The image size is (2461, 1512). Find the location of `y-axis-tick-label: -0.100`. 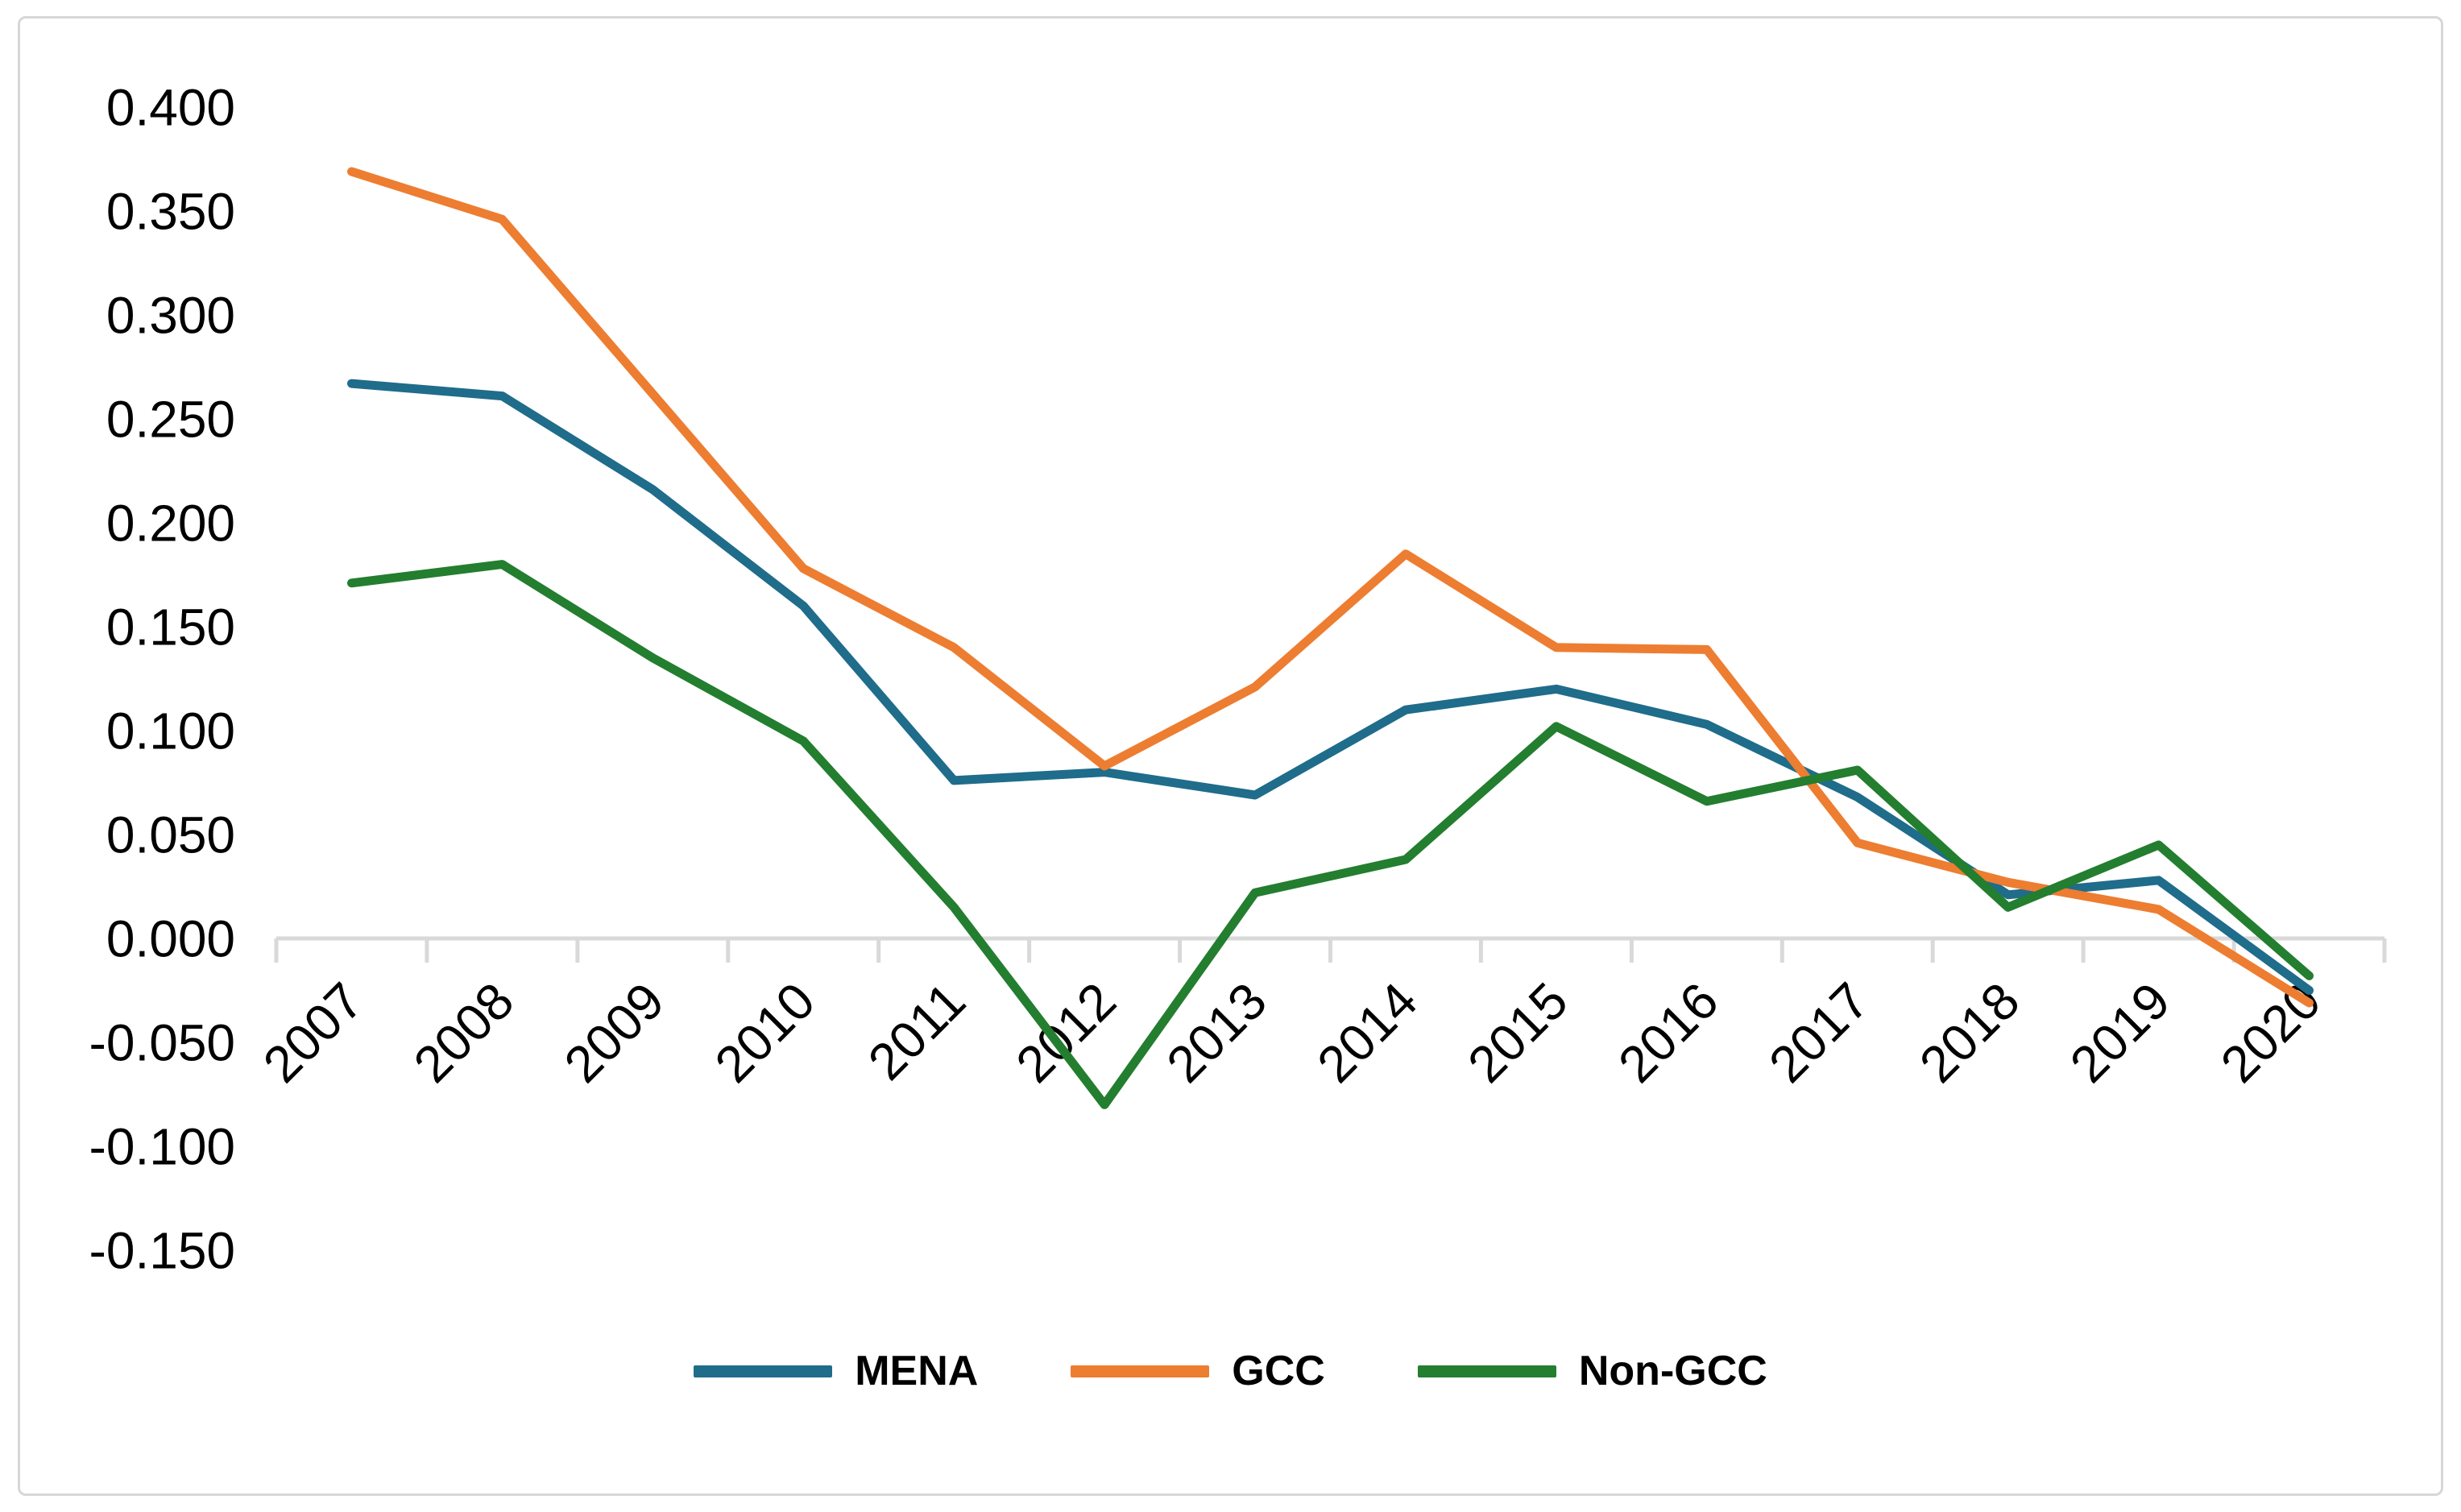

y-axis-tick-label: -0.100 is located at coordinates (162, 1146).